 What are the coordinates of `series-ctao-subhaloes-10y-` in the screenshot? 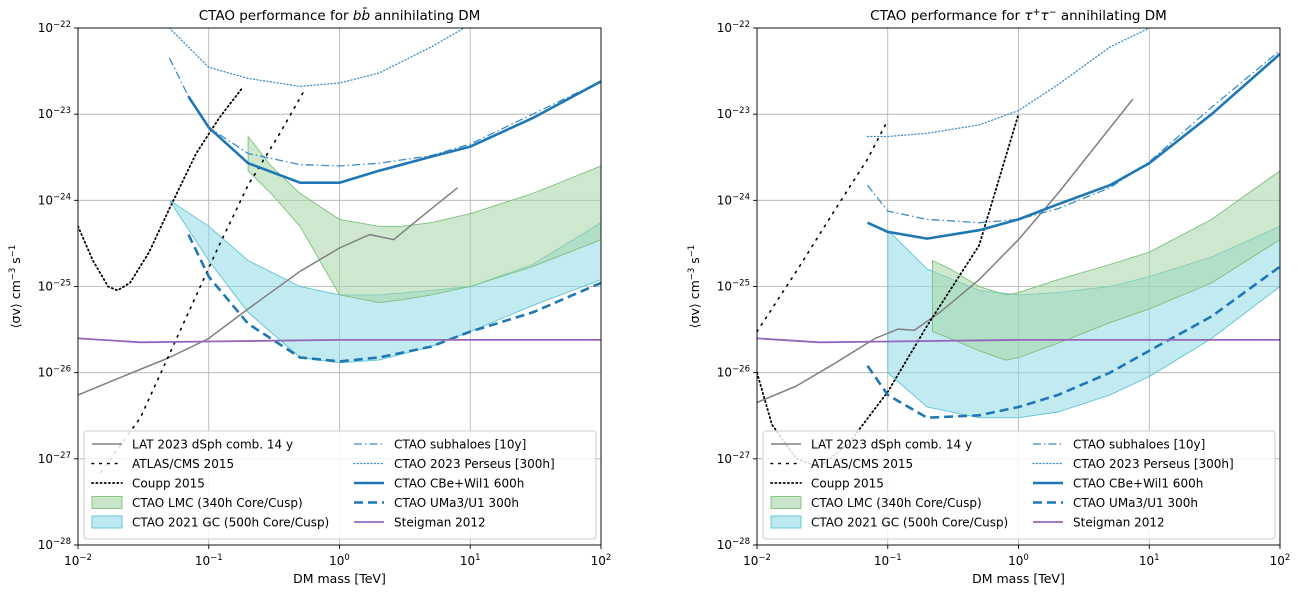 It's located at (1073, 136).